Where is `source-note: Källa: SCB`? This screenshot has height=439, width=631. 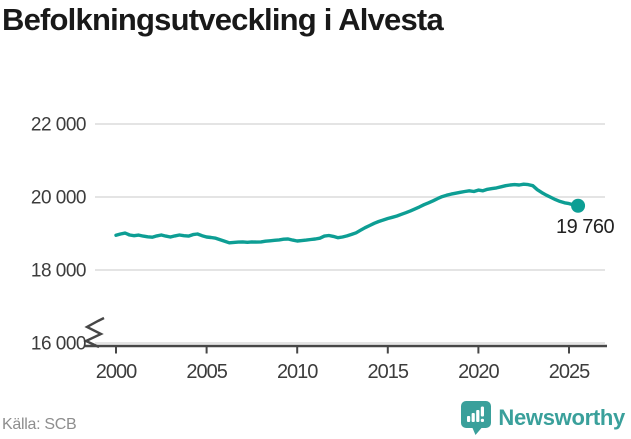
source-note: Källa: SCB is located at coordinates (39, 424).